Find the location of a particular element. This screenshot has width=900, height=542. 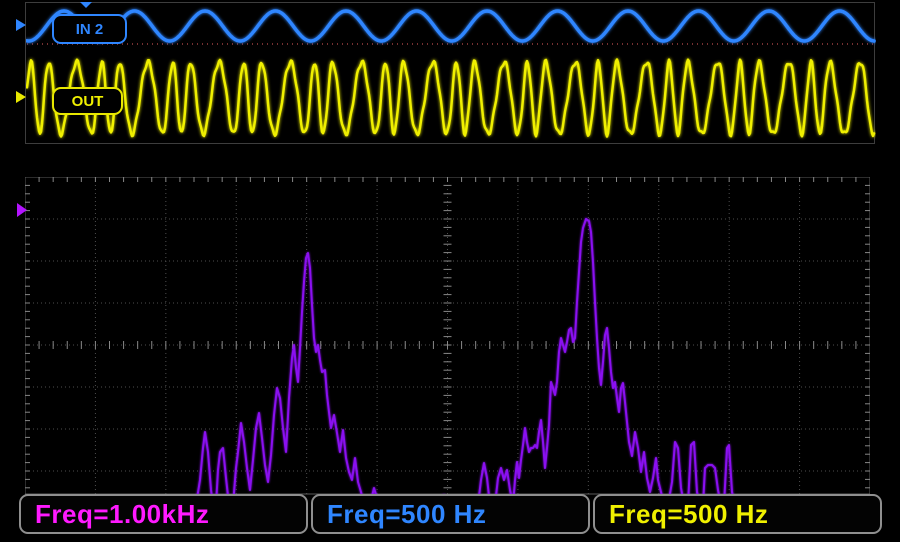

channel-label-in2: IN 2 is located at coordinates (89, 29).